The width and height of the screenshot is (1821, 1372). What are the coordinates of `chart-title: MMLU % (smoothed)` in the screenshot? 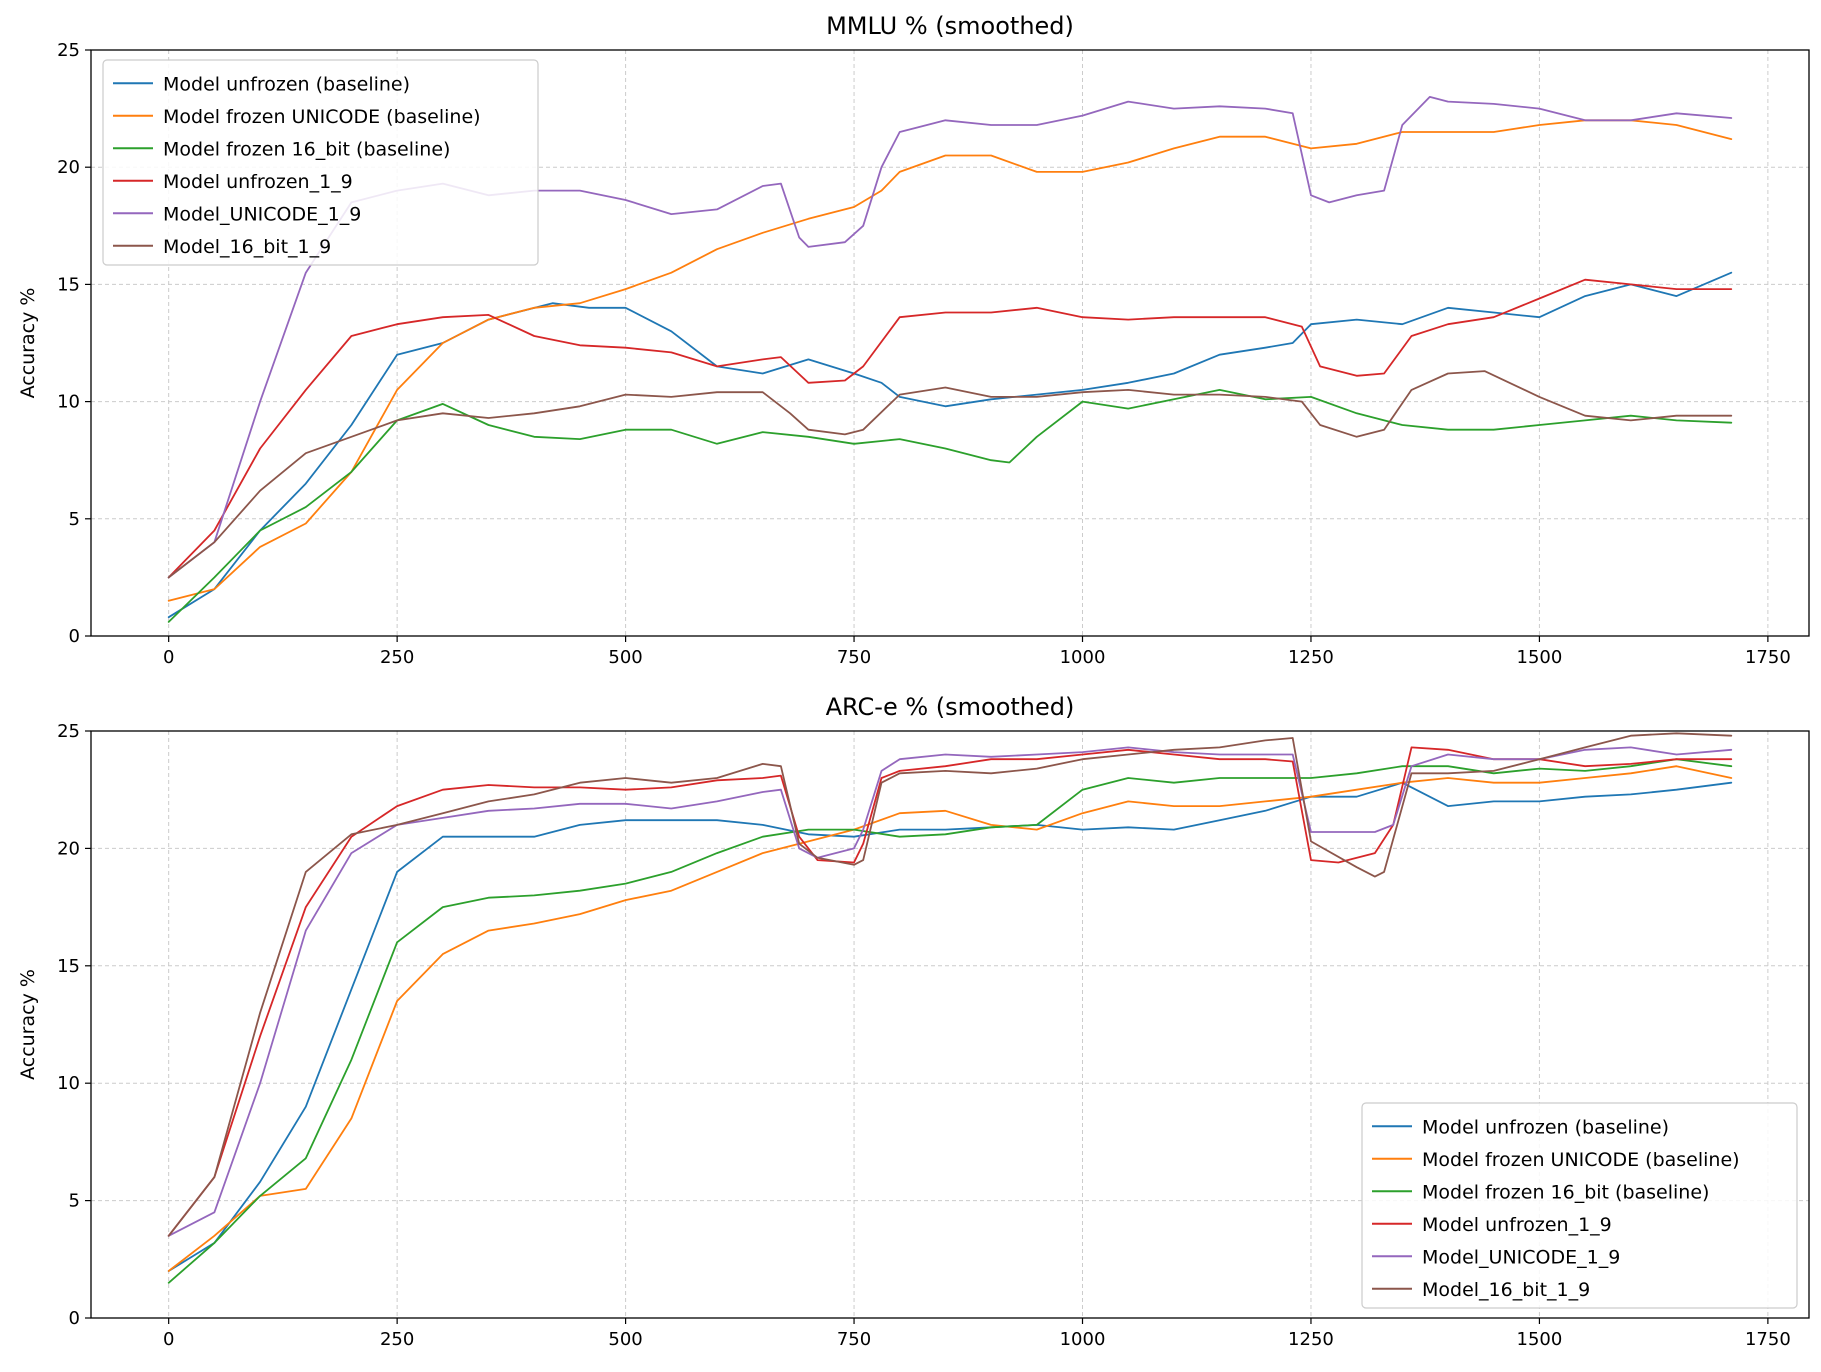 It's located at (950, 26).